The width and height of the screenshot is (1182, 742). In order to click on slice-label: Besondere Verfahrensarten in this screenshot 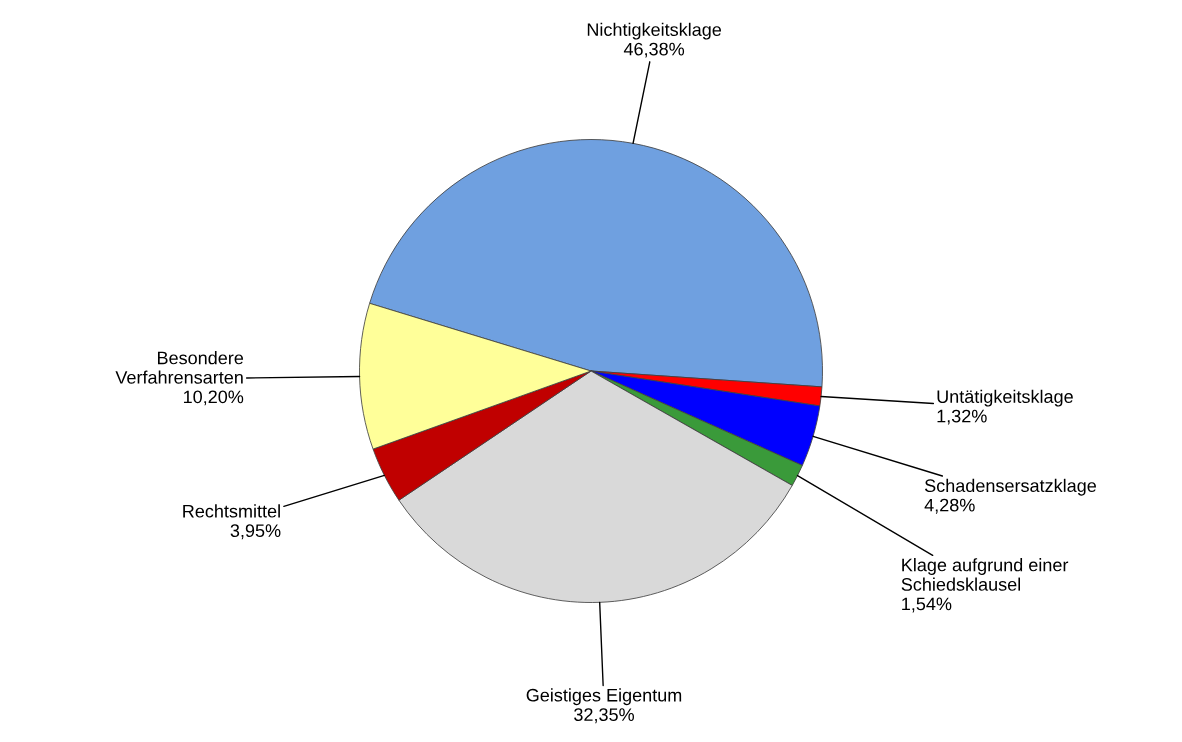, I will do `click(179, 367)`.